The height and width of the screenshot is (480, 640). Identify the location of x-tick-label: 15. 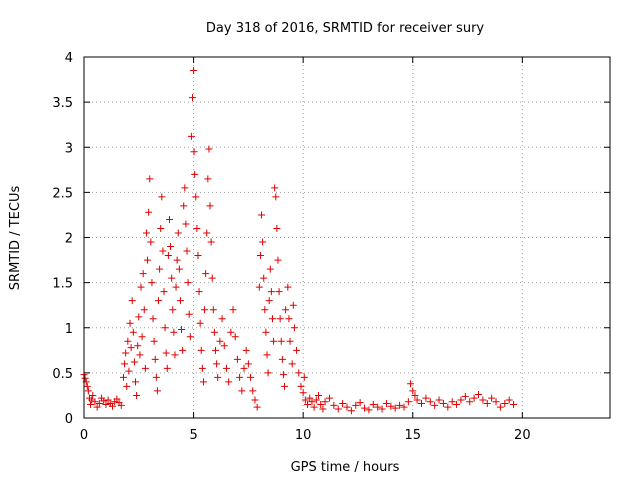
(412, 435).